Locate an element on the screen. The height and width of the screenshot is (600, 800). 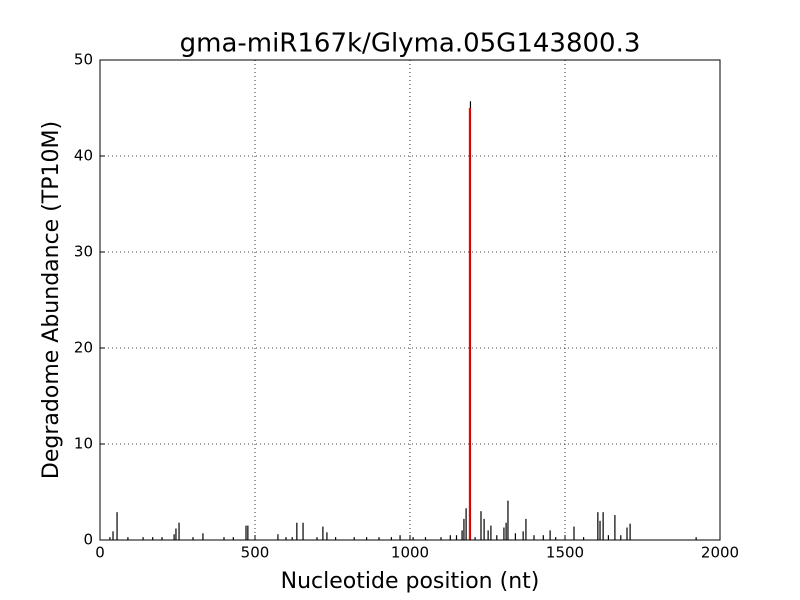
x-tick-label: 1000 is located at coordinates (410, 553).